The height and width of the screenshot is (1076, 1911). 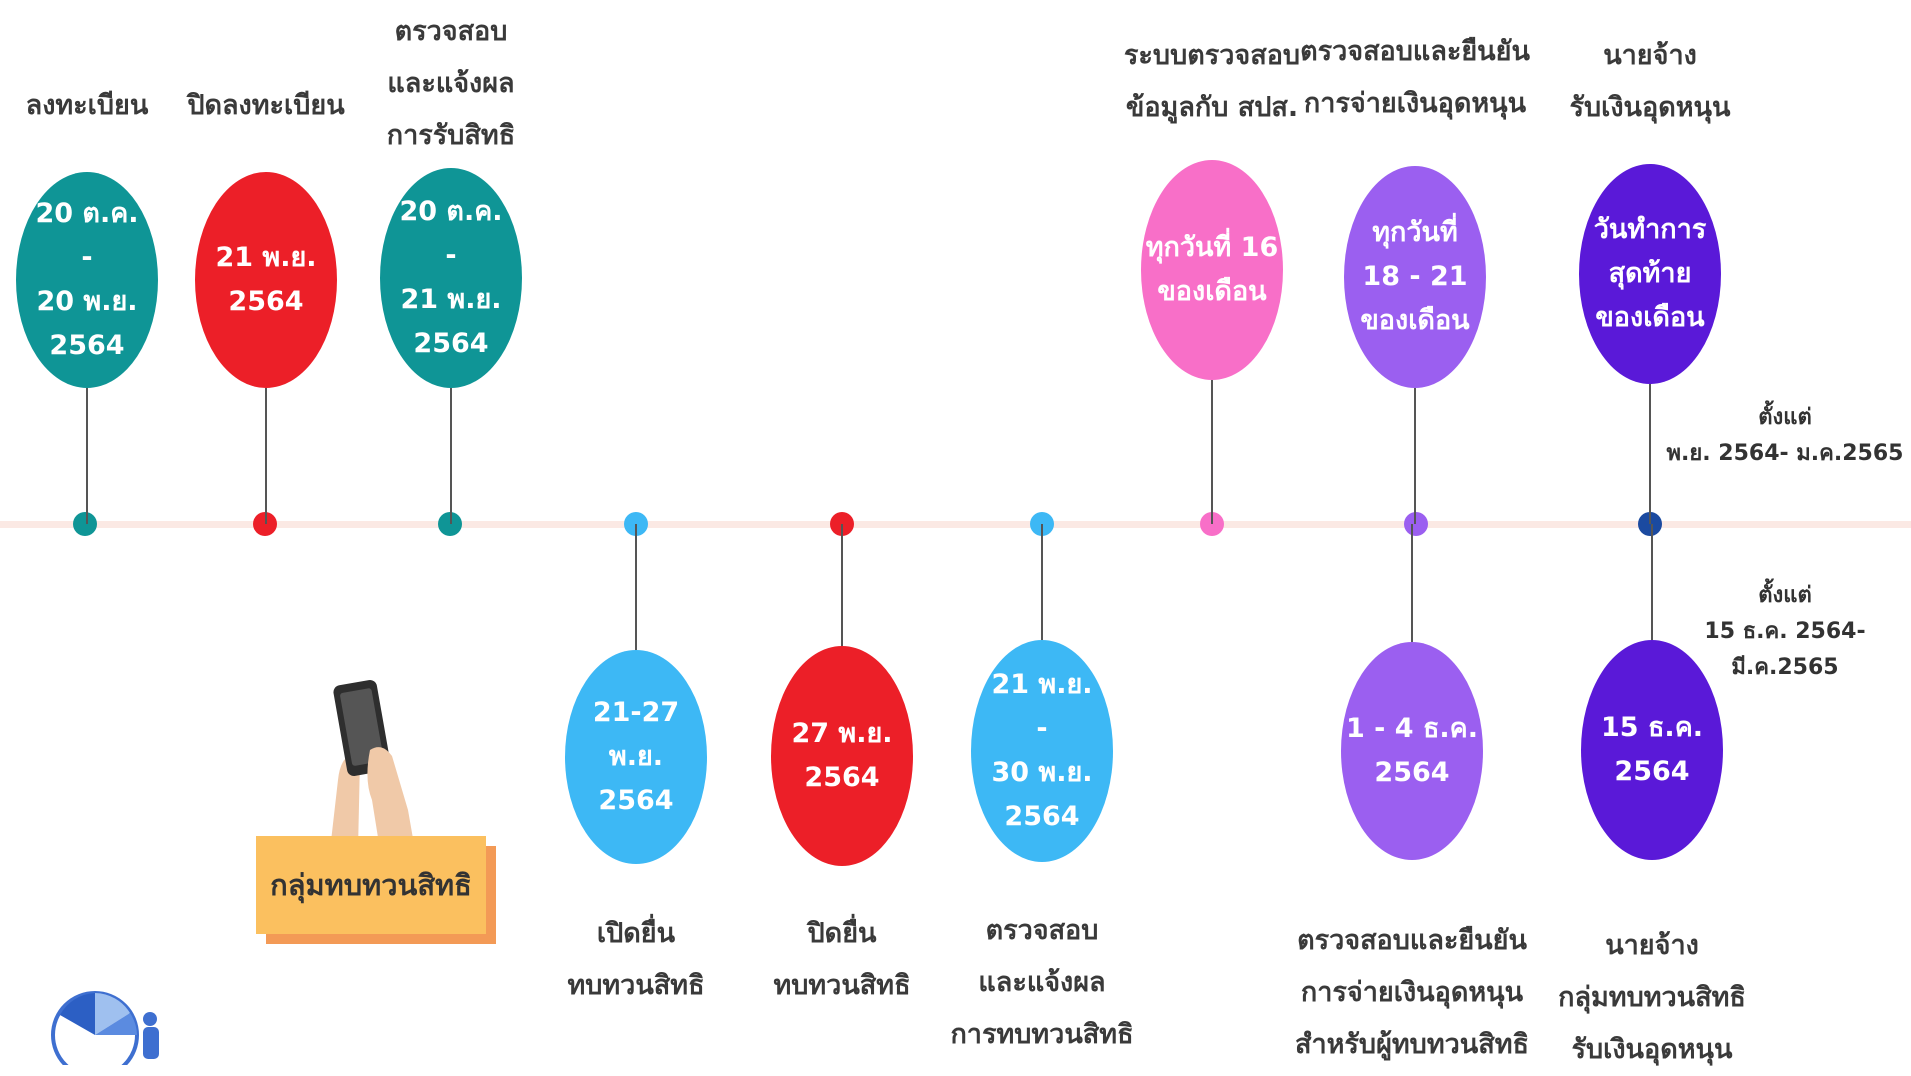 What do you see at coordinates (1650, 81) in the screenshot?
I see `milestone-caption: นายจ้าง รับเงินอุดหนุน` at bounding box center [1650, 81].